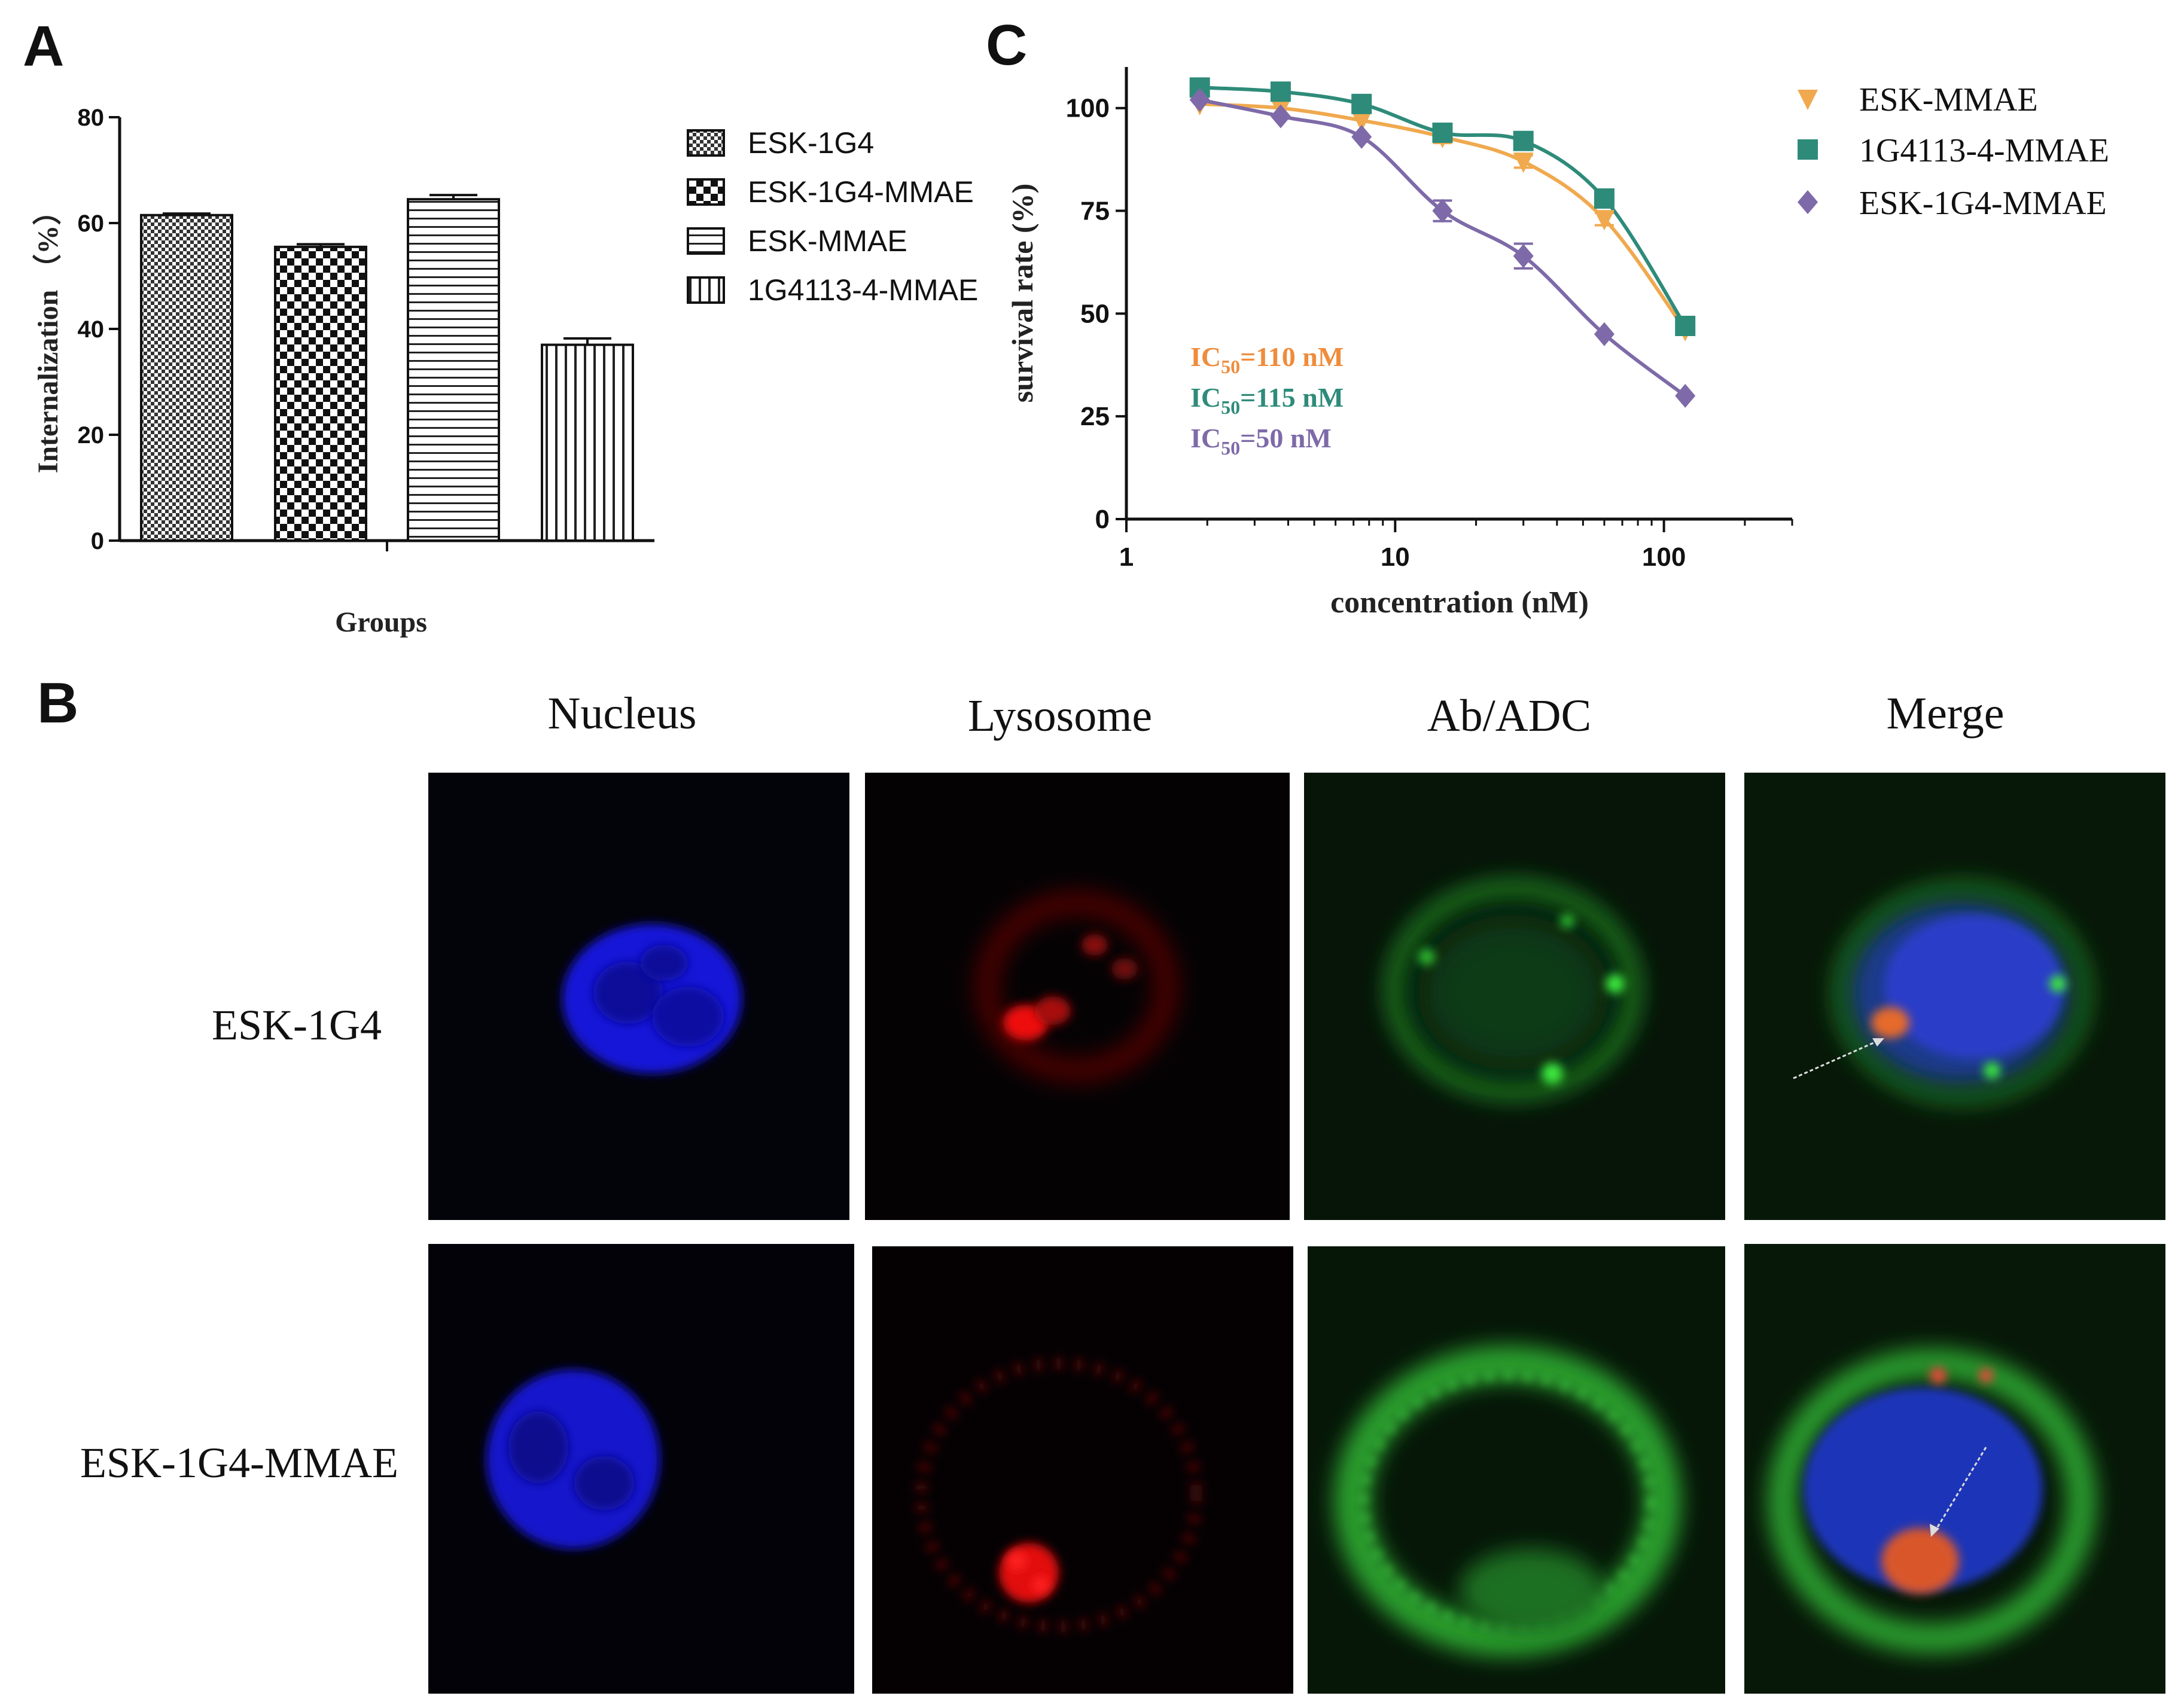 This screenshot has height=1708, width=2178. What do you see at coordinates (1095, 212) in the screenshot?
I see `y-tick-label: 75` at bounding box center [1095, 212].